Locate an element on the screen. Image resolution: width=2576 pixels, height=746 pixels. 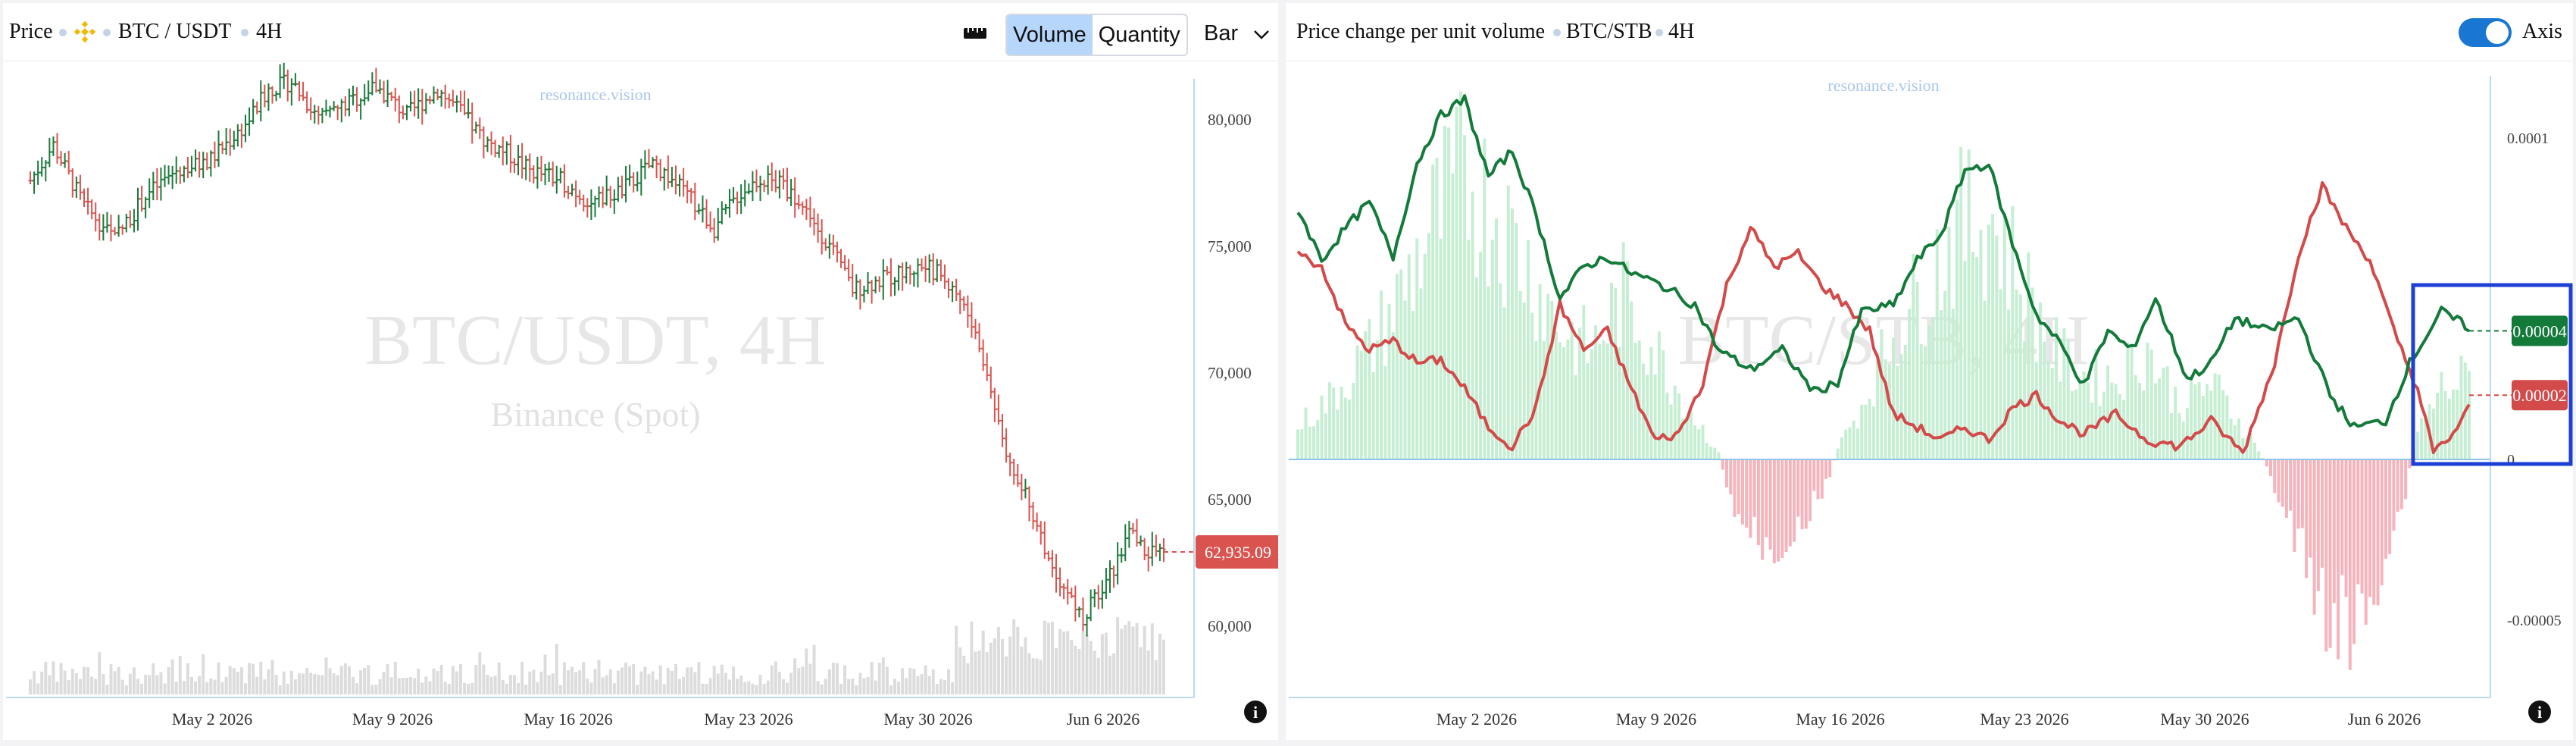
time-tick-label: Jun 6 2026 is located at coordinates (2384, 719).